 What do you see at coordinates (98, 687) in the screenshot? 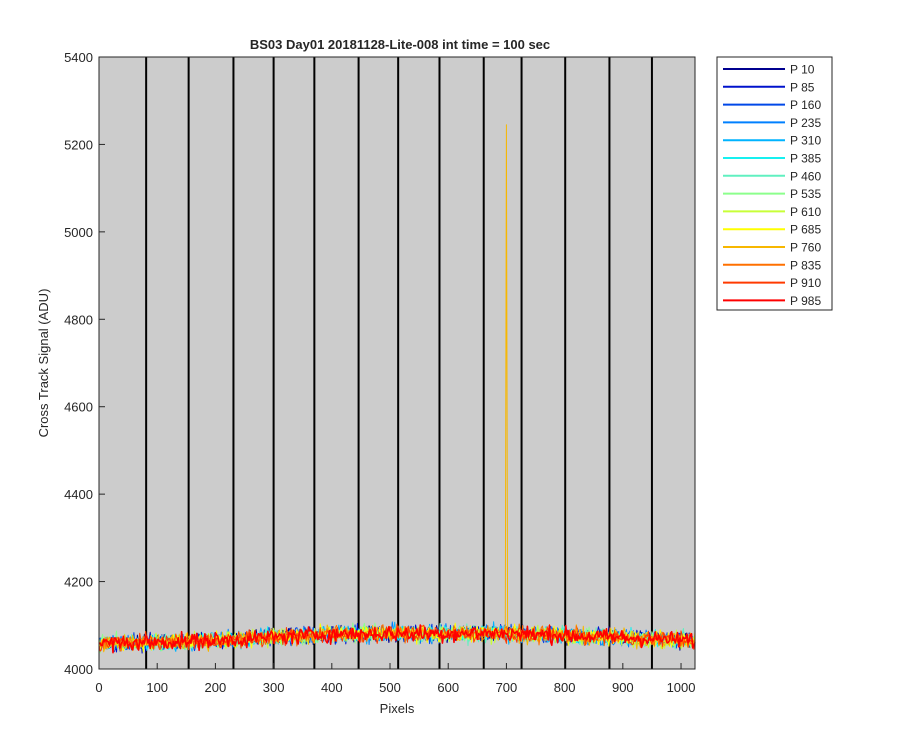
I see `x-tick-label: 0` at bounding box center [98, 687].